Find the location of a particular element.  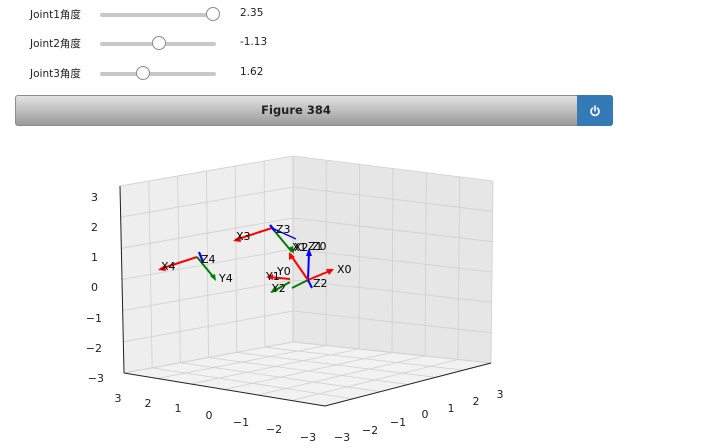

y-tick: 3 is located at coordinates (500, 394).